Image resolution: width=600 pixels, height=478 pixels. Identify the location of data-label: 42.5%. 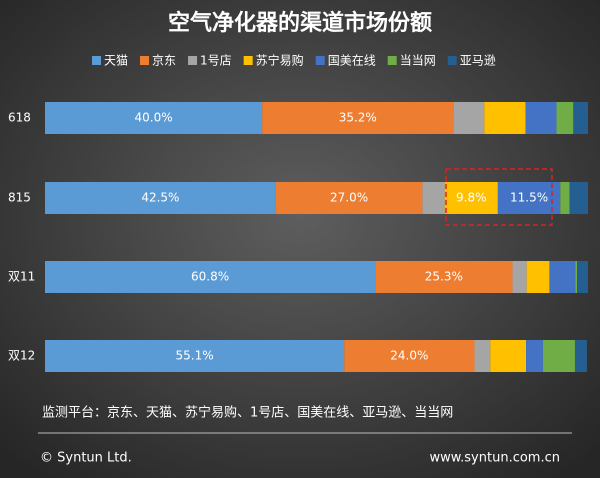
(160, 198).